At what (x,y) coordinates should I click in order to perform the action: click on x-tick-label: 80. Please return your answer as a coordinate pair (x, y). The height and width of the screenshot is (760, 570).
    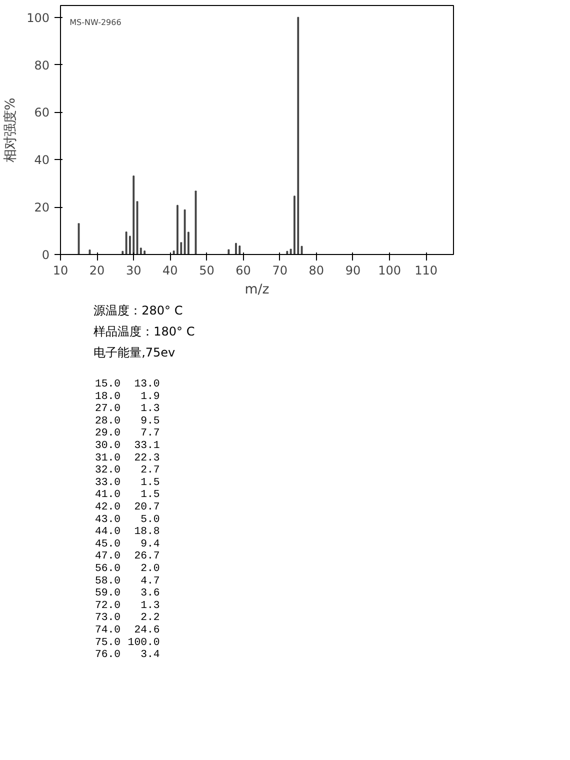
    Looking at the image, I should click on (316, 271).